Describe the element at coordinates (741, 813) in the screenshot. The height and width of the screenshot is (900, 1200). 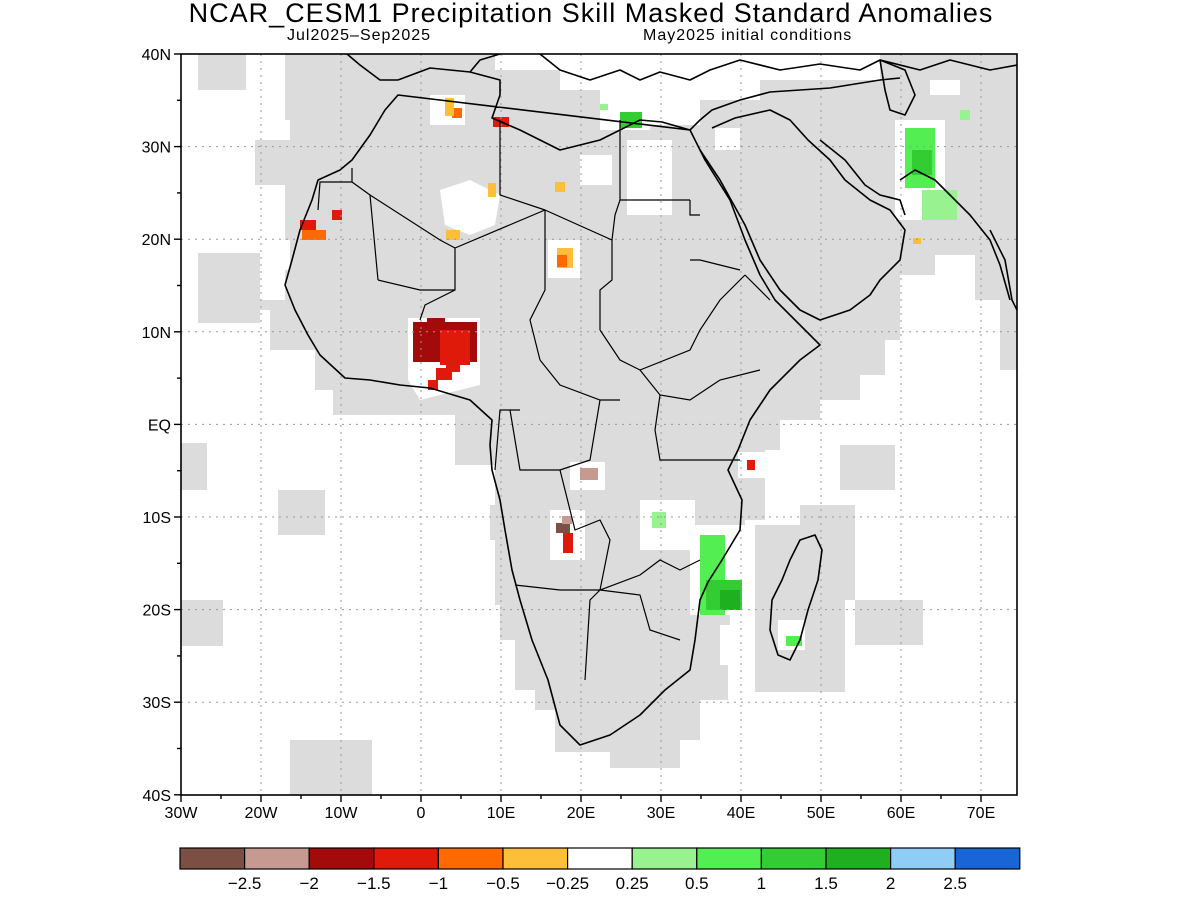
I see `lon-label: 40E` at that location.